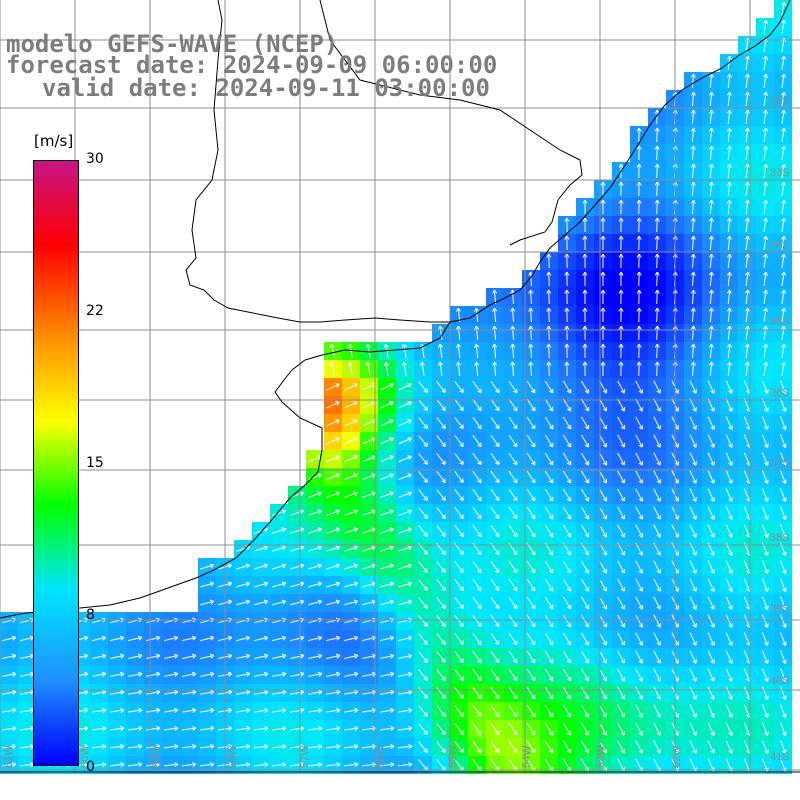 The width and height of the screenshot is (800, 800). I want to click on coastline-path, so click(451, 123).